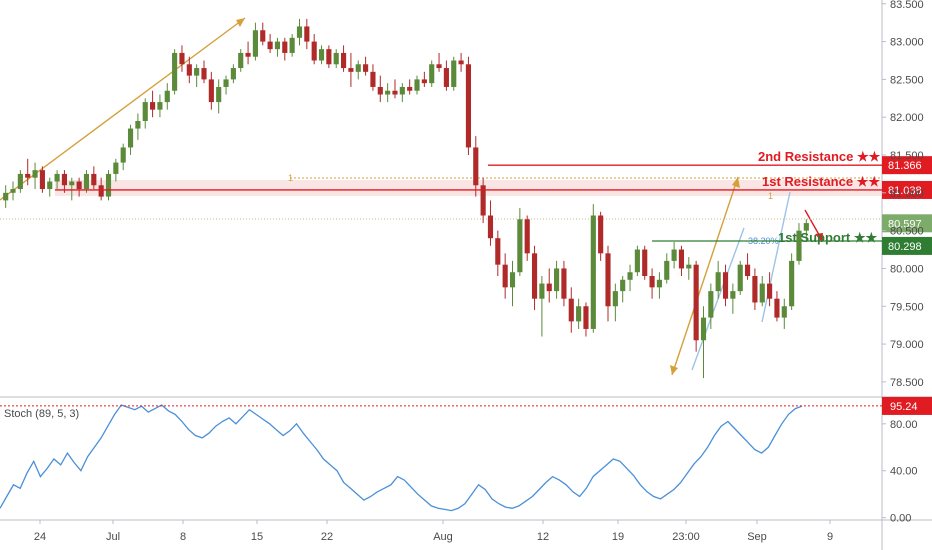 Image resolution: width=932 pixels, height=550 pixels. Describe the element at coordinates (686, 537) in the screenshot. I see `time-tick-label: 23:00` at that location.